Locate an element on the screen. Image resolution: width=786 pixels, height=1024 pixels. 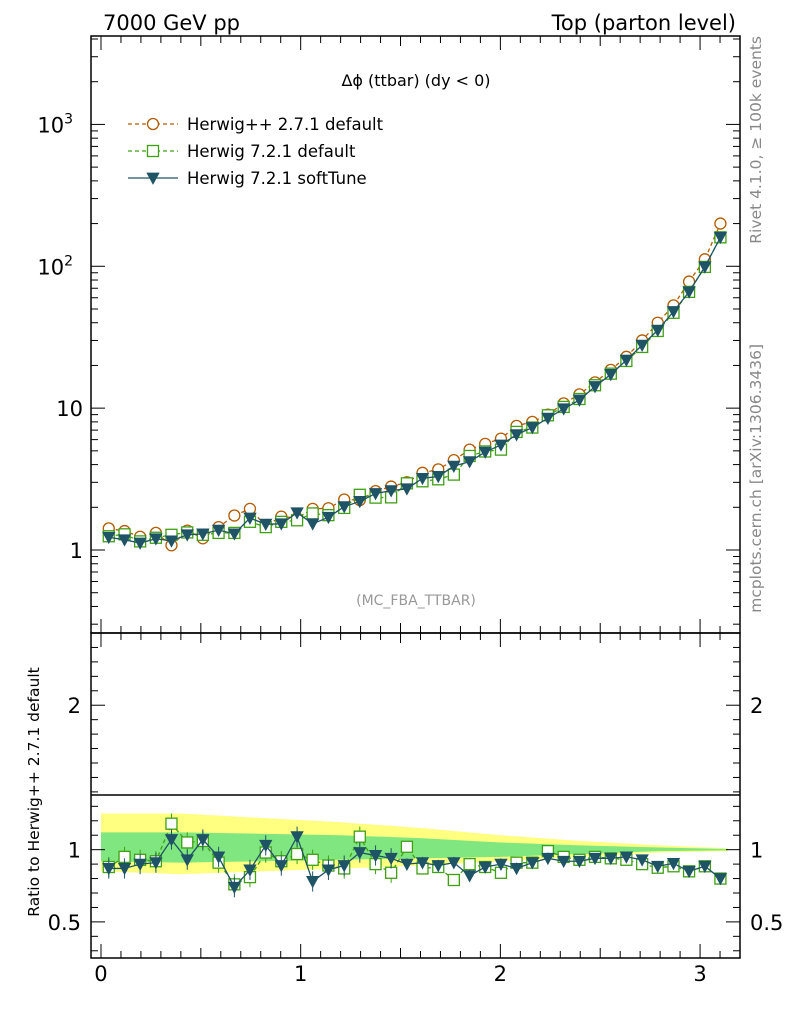
legend-entry: Herwig 7.2.1 default is located at coordinates (242, 151).